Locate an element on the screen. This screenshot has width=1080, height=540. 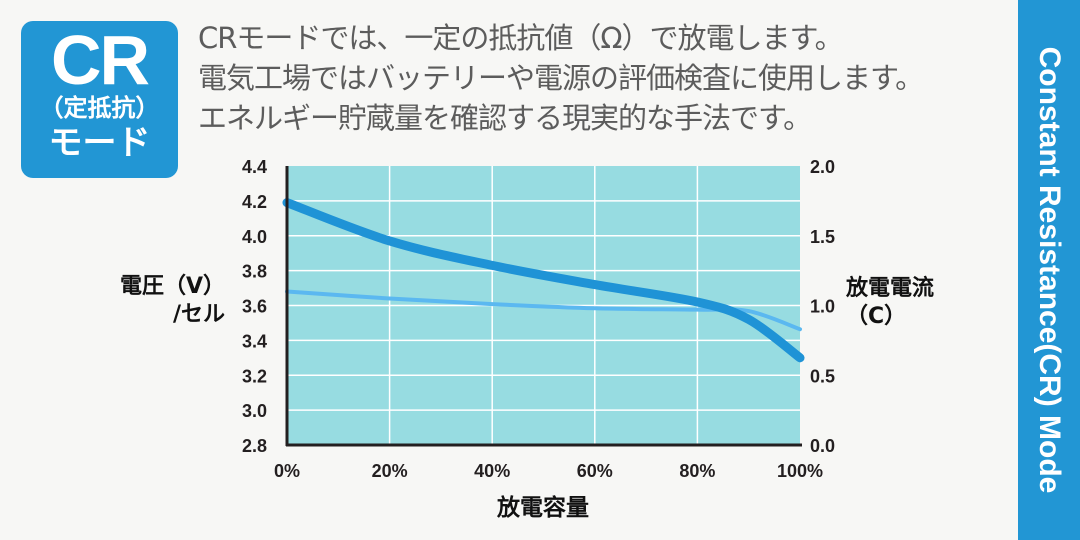
description-line: CRモードでは、一定の抵抗値（Ω）で放電します。 is located at coordinates (521, 38).